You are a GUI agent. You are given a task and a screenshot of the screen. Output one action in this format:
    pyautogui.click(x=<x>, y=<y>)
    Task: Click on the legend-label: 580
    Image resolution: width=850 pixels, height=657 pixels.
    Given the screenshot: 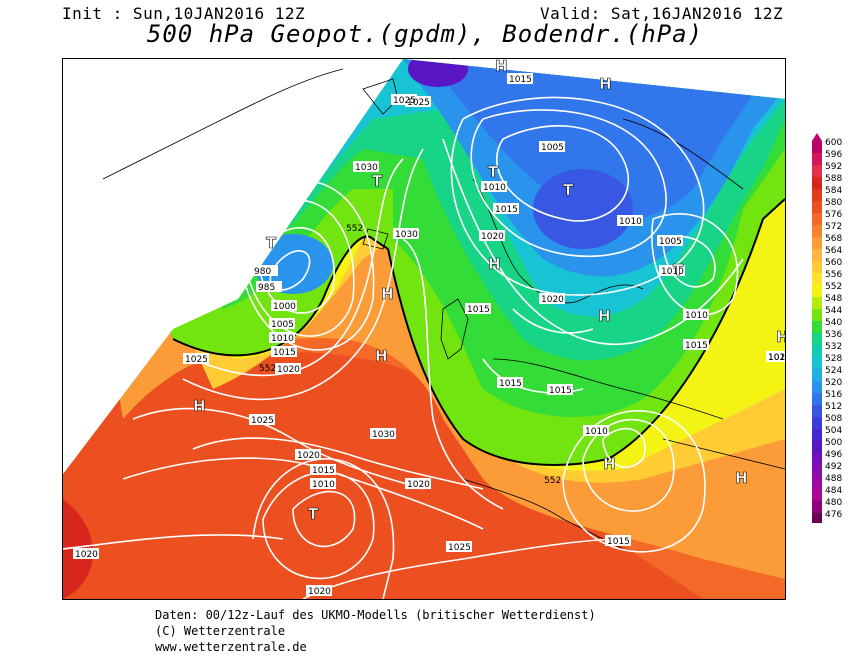 What is the action you would take?
    pyautogui.click(x=833, y=203)
    